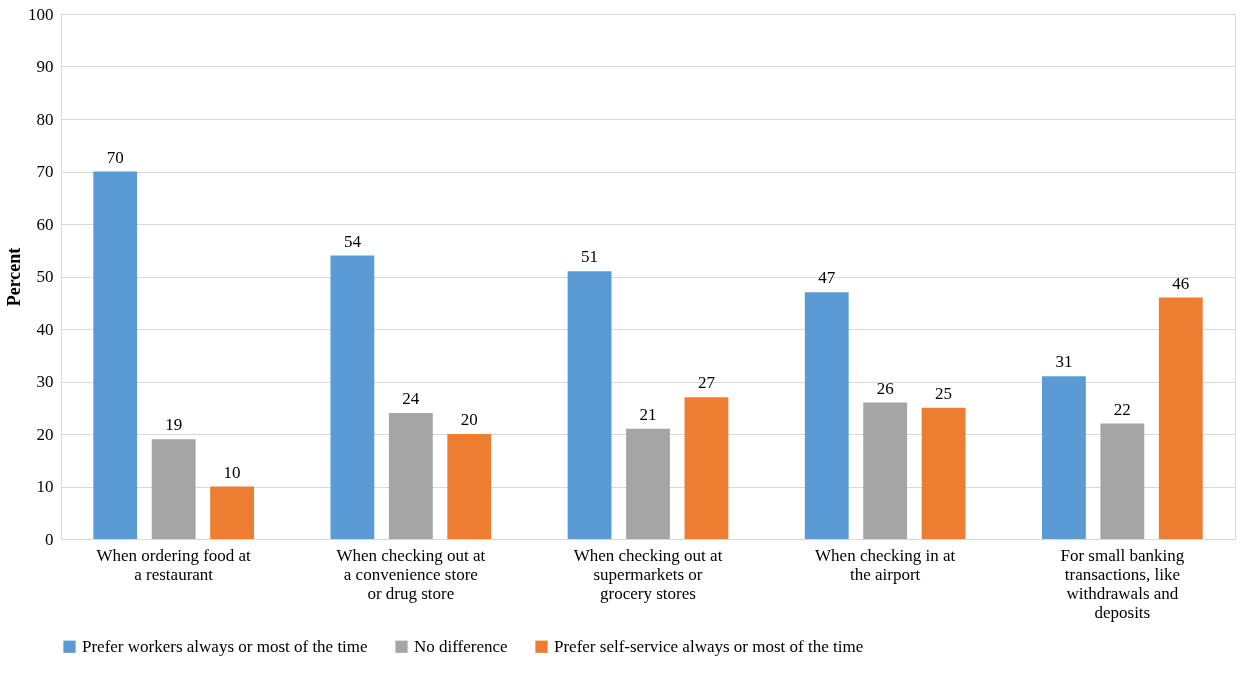  I want to click on y-tick-label: 40, so click(45, 329).